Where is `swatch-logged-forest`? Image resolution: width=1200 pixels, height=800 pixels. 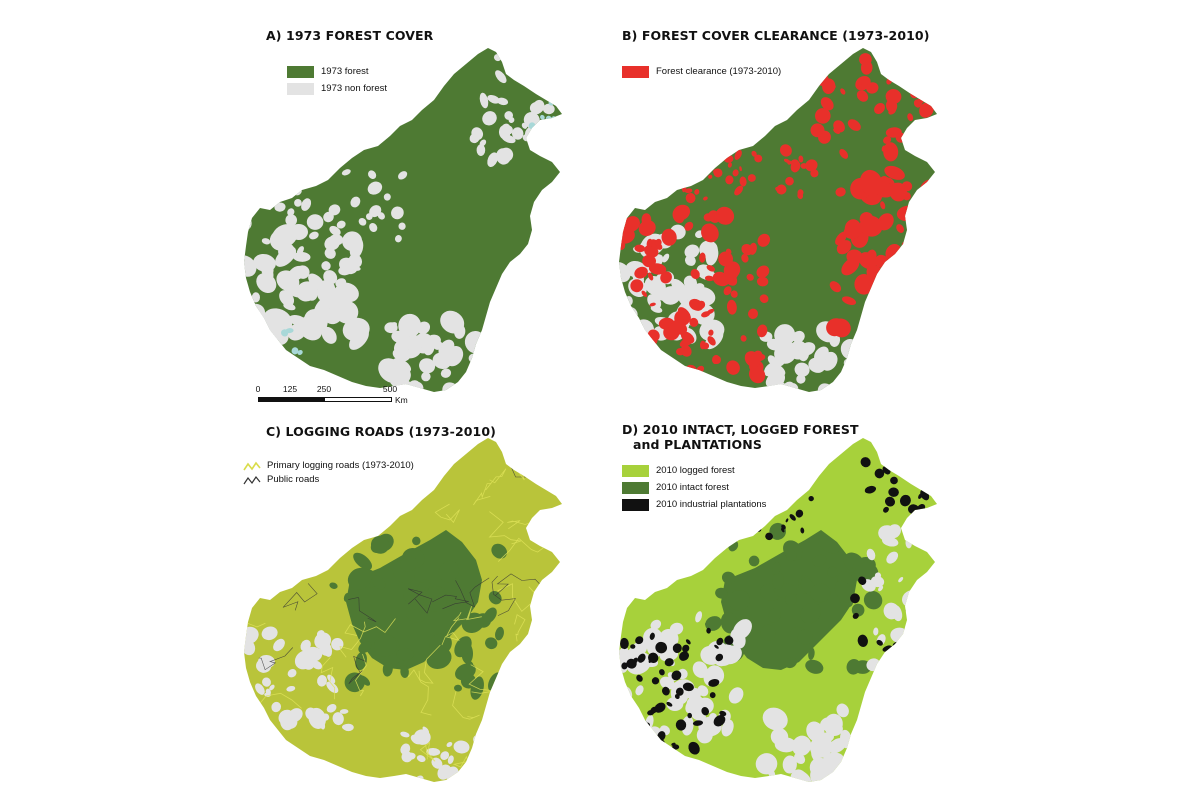
swatch-logged-forest is located at coordinates (635, 470).